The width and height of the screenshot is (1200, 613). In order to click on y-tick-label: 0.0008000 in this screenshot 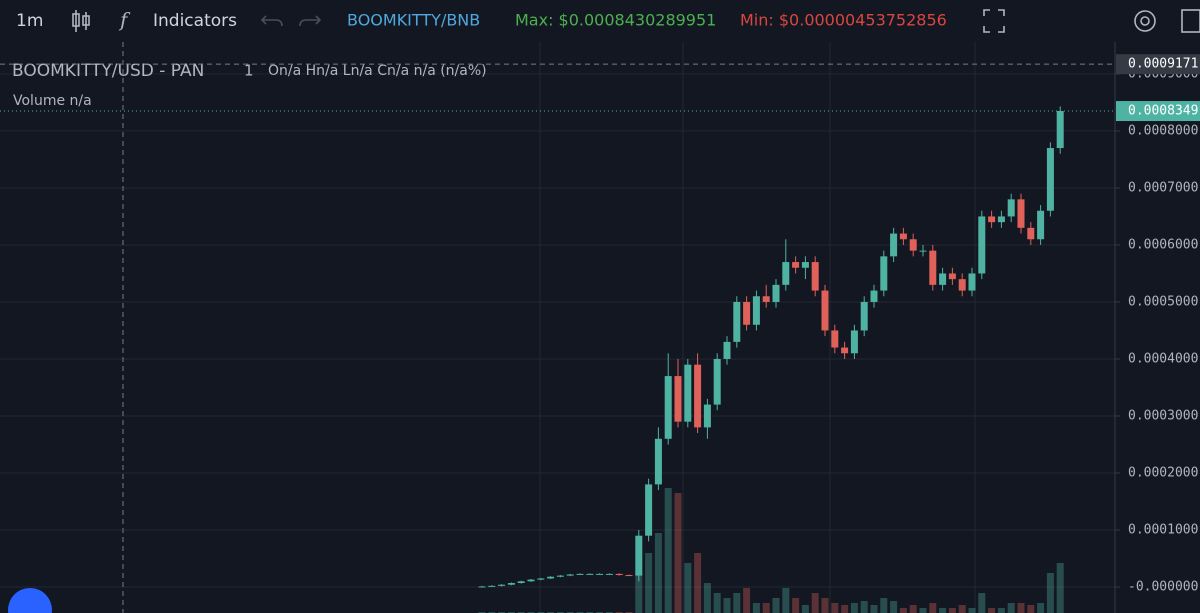, I will do `click(1163, 130)`.